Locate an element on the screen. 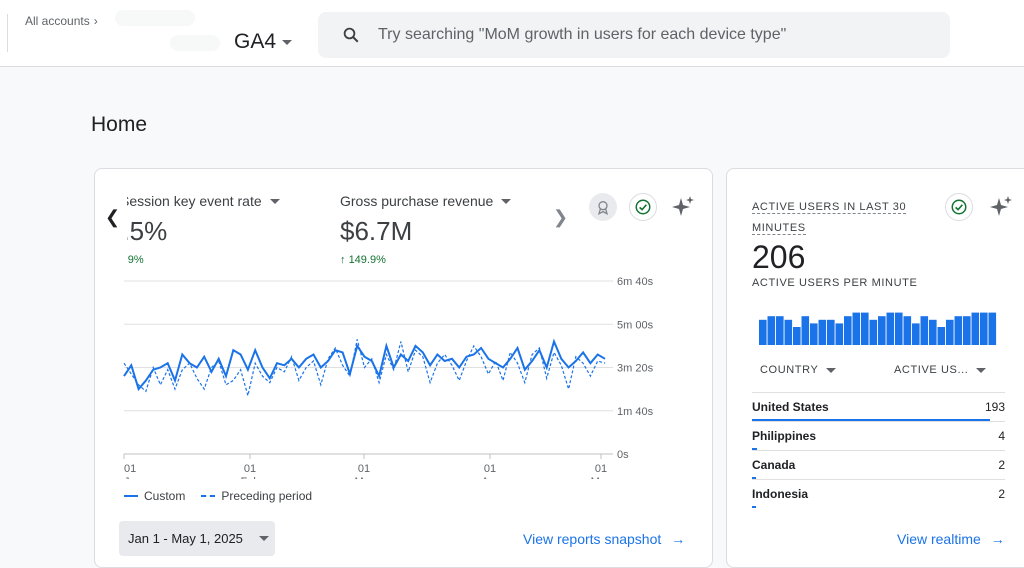 This screenshot has width=1024, height=568. metric-delta-text: 8.9% is located at coordinates (135, 260).